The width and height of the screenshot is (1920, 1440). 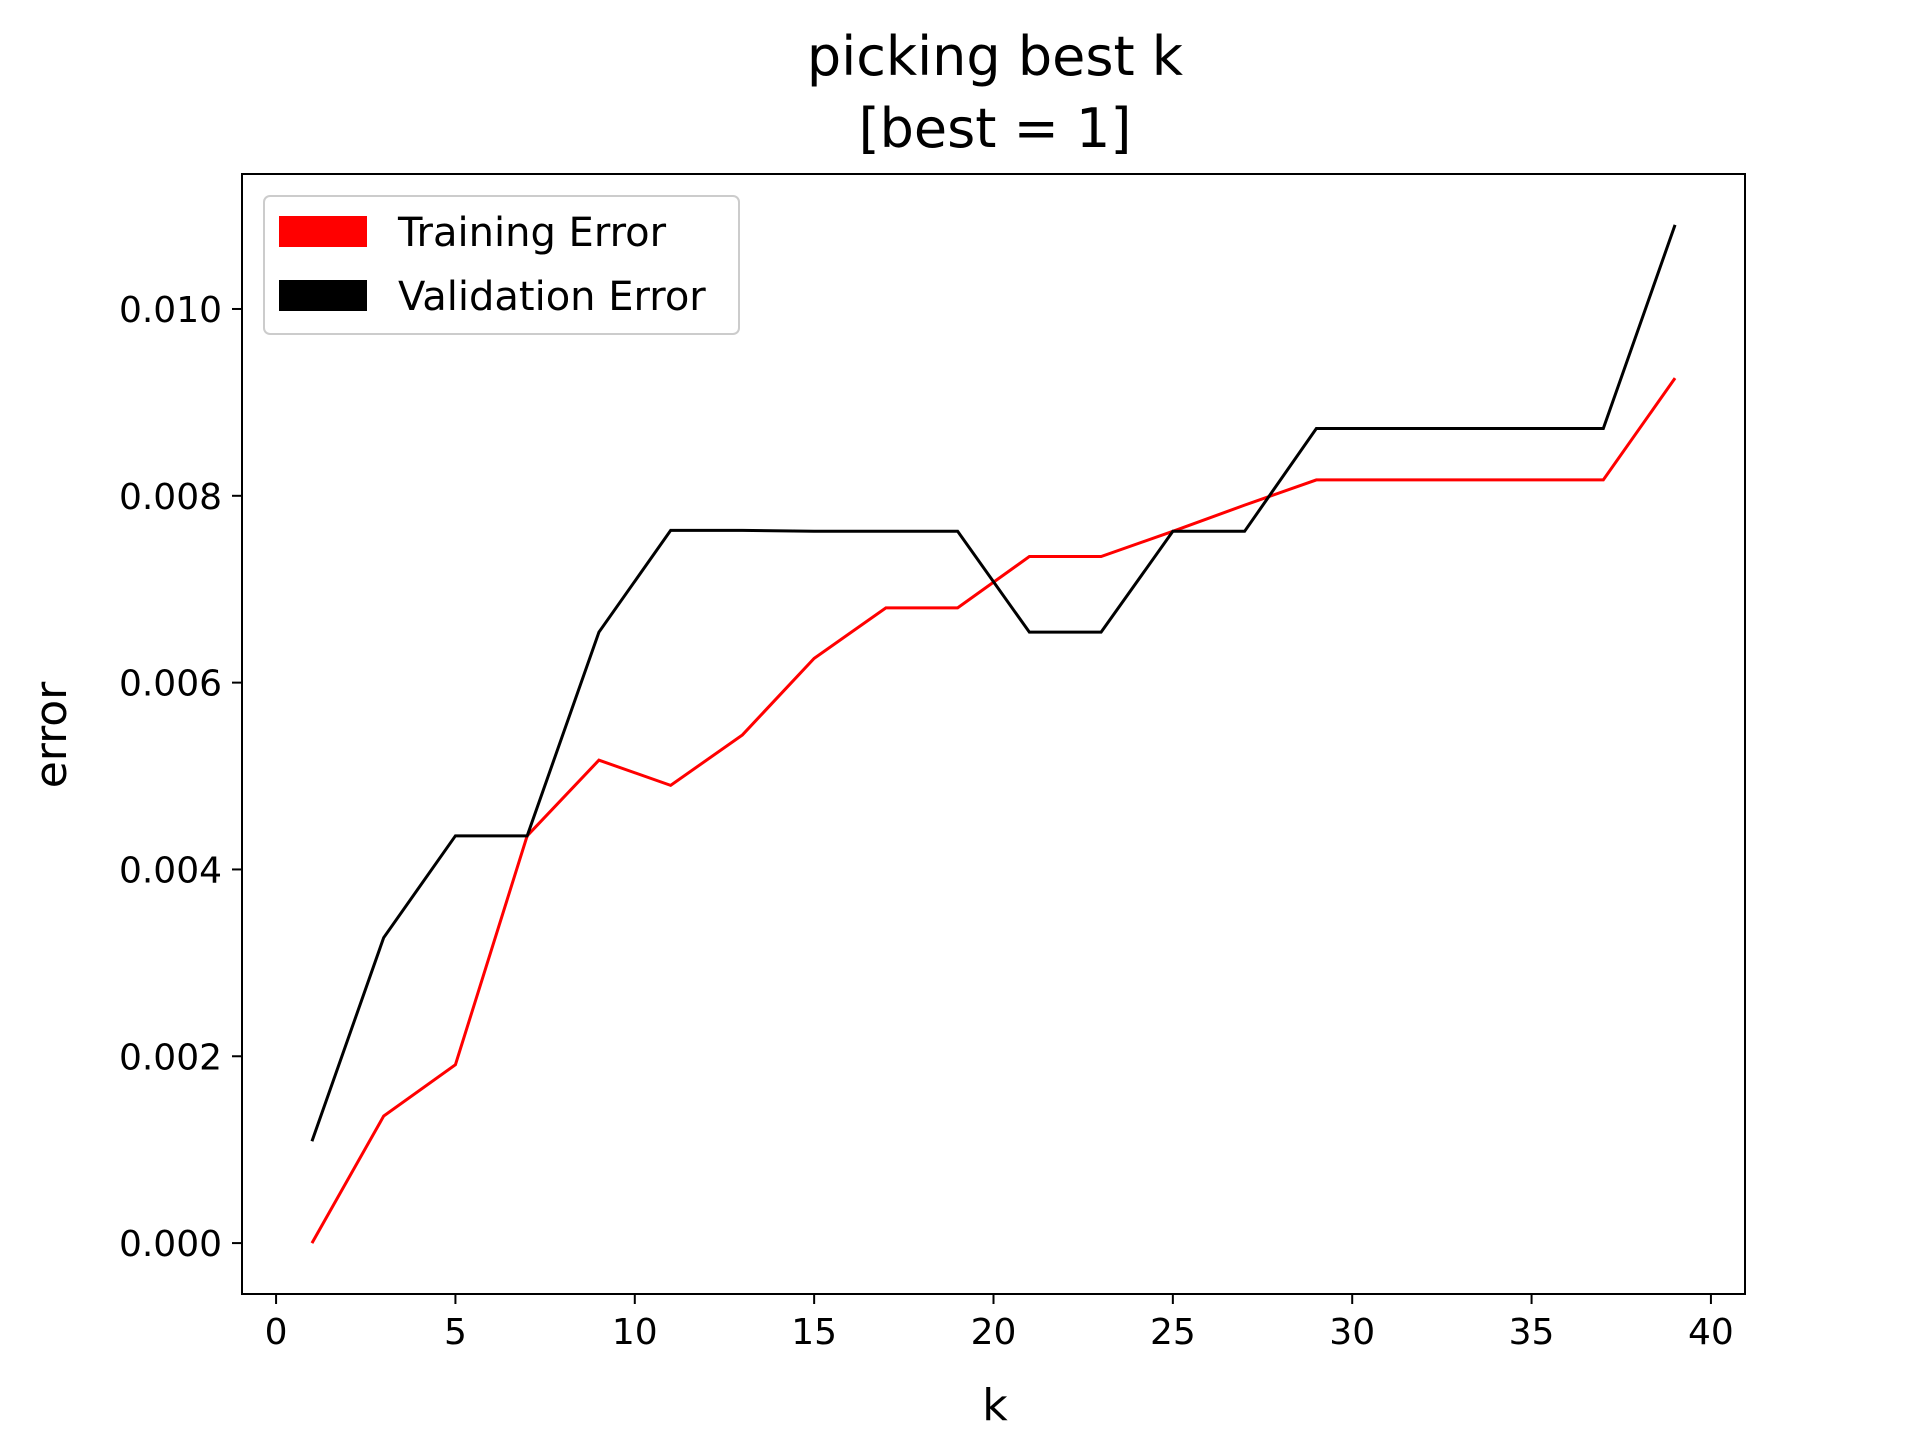 What do you see at coordinates (51, 734) in the screenshot?
I see `y-axis-label: error` at bounding box center [51, 734].